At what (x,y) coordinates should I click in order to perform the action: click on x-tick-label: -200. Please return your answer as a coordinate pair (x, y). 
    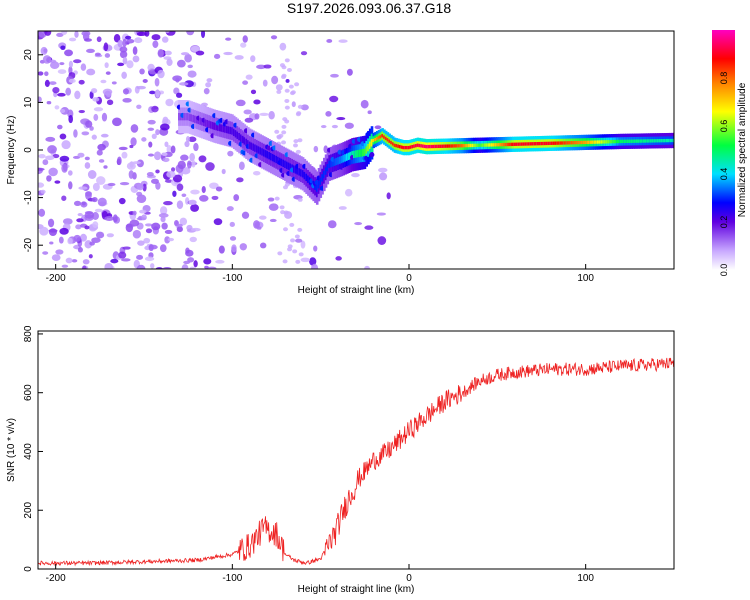
    Looking at the image, I should click on (56, 578).